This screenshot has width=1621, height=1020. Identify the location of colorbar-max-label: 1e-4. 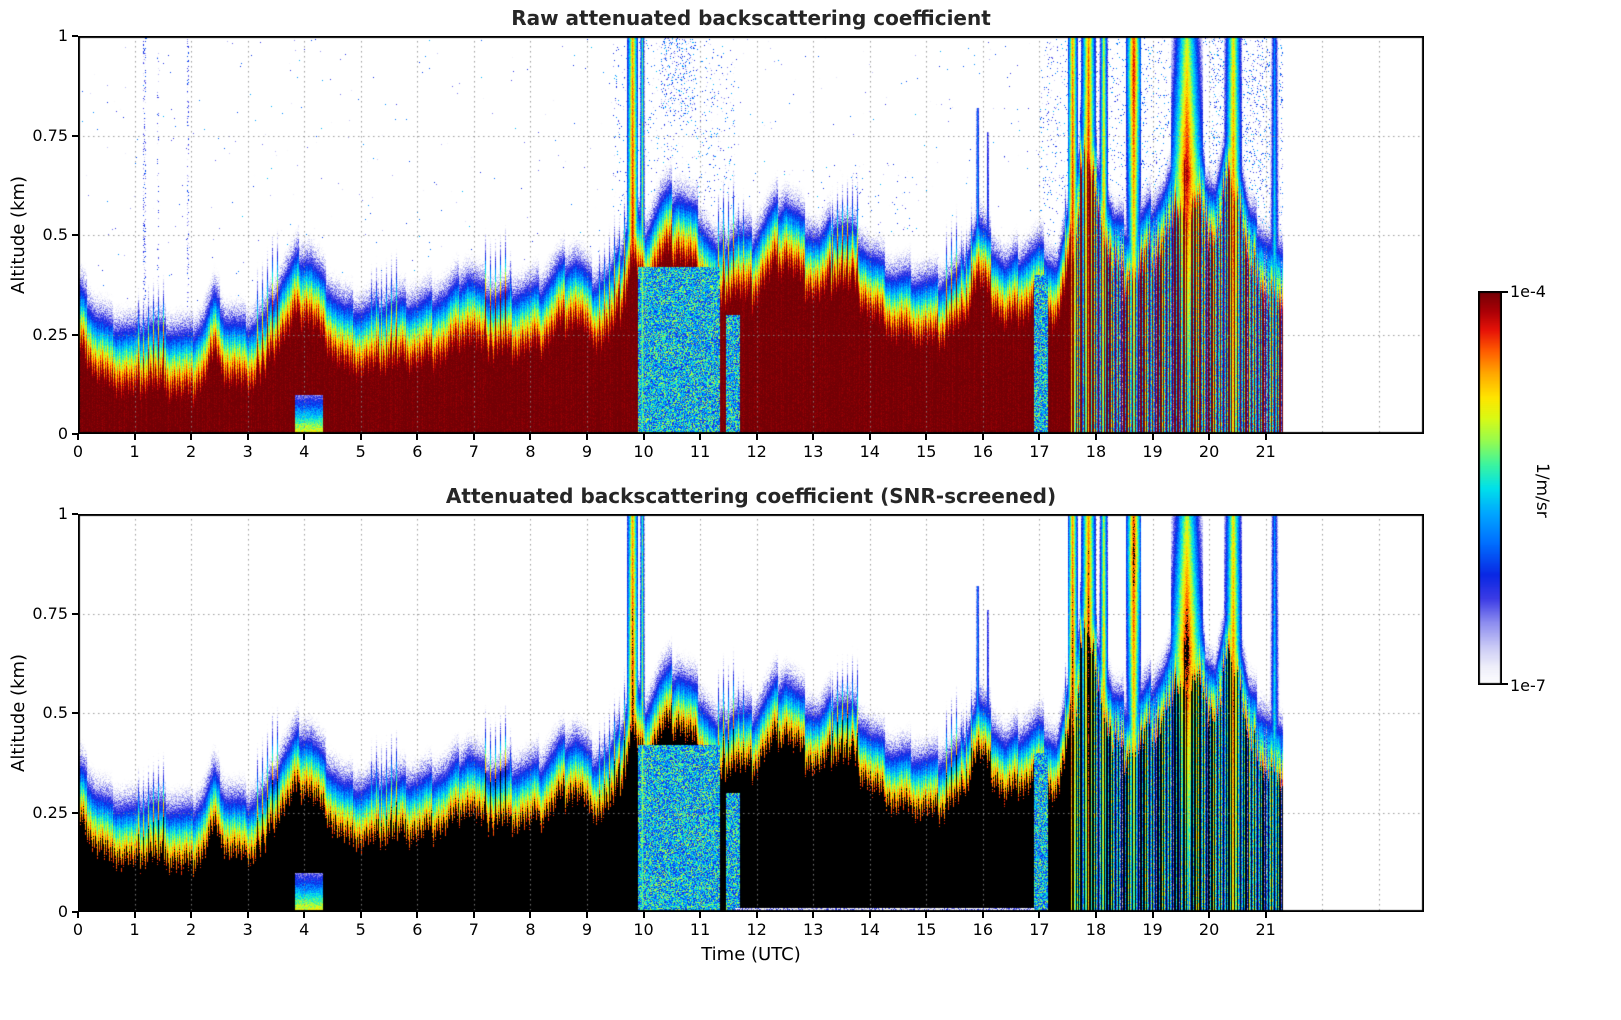
(1528, 291).